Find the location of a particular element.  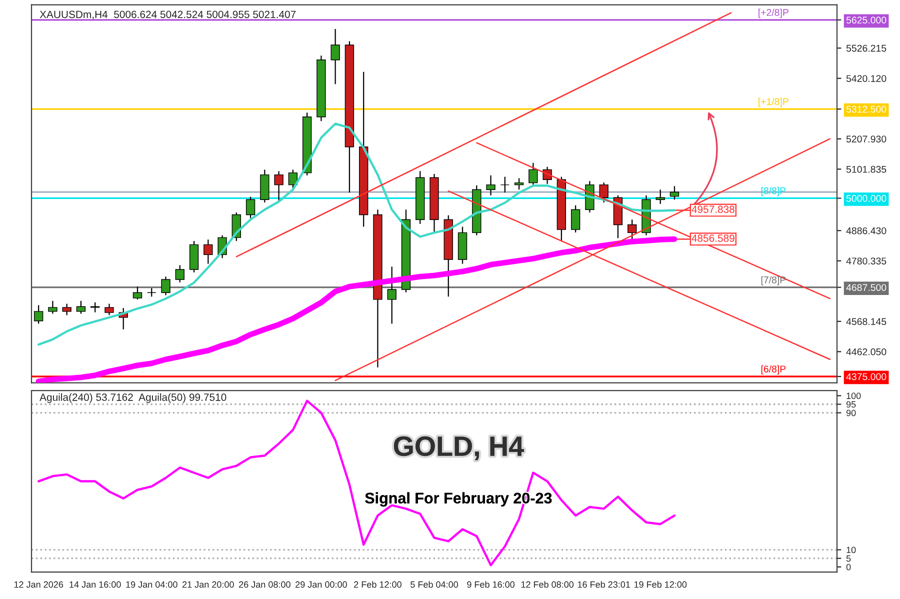

y-tick-label: 5625.000 is located at coordinates (866, 20).